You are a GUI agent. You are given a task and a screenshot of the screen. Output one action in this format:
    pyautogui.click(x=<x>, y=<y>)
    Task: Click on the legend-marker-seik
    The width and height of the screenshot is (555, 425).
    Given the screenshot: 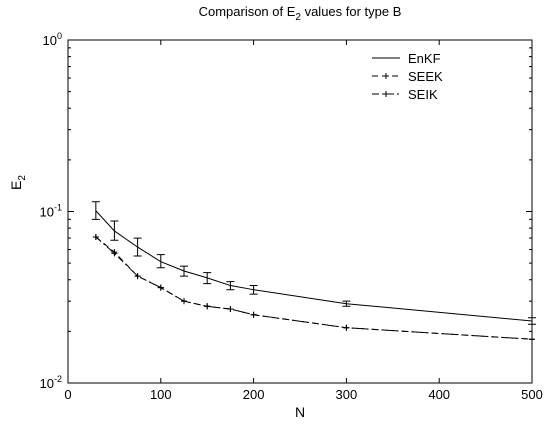 What is the action you would take?
    pyautogui.click(x=386, y=94)
    